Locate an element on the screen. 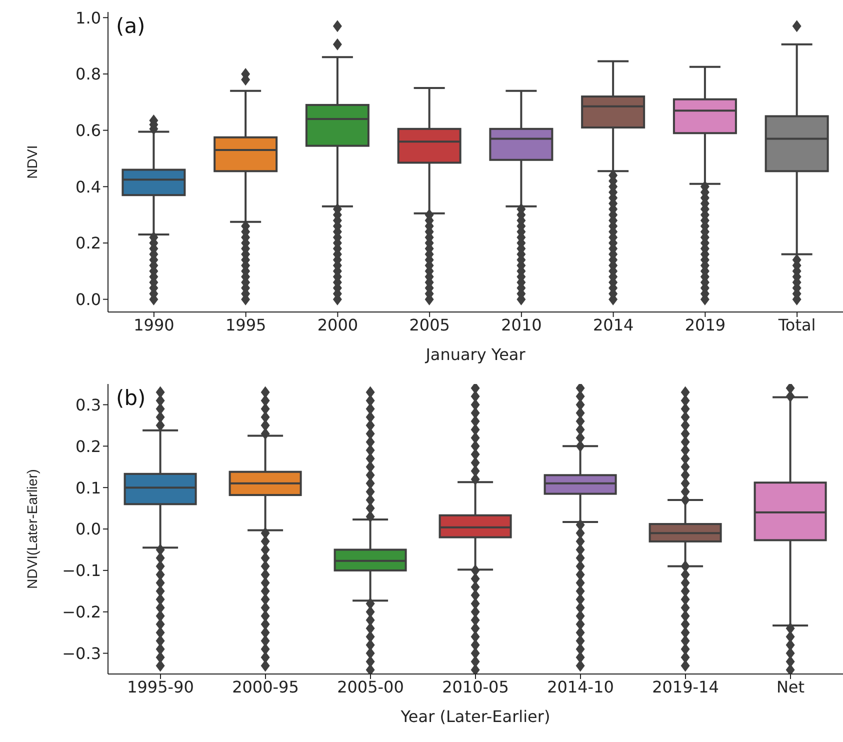 Image resolution: width=843 pixels, height=742 pixels. x-tick-label: 2005 is located at coordinates (429, 324).